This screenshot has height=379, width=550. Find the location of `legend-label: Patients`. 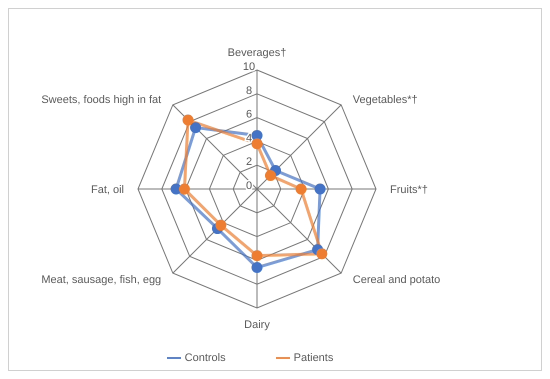

legend-label: Patients is located at coordinates (314, 358).